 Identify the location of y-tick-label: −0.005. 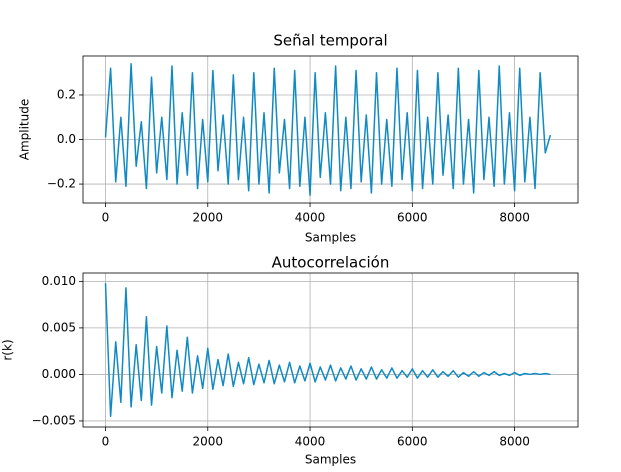
(54, 420).